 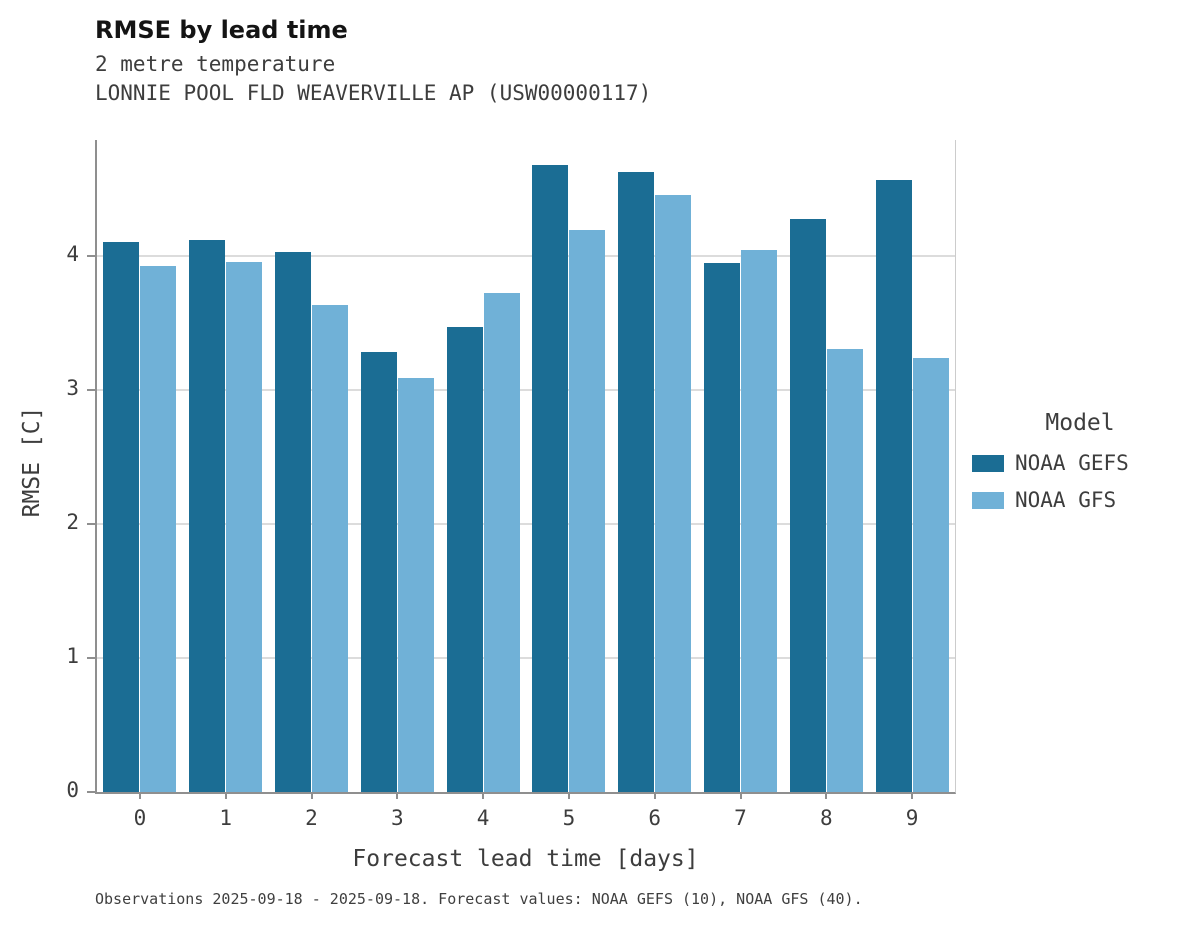 What do you see at coordinates (483, 818) in the screenshot?
I see `x-tick-label: 4` at bounding box center [483, 818].